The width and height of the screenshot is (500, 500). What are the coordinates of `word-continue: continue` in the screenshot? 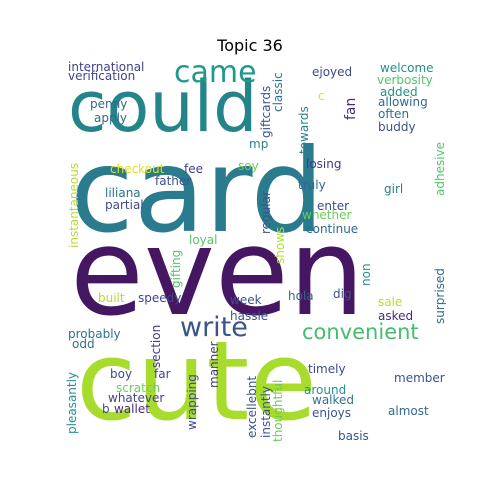 It's located at (332, 229).